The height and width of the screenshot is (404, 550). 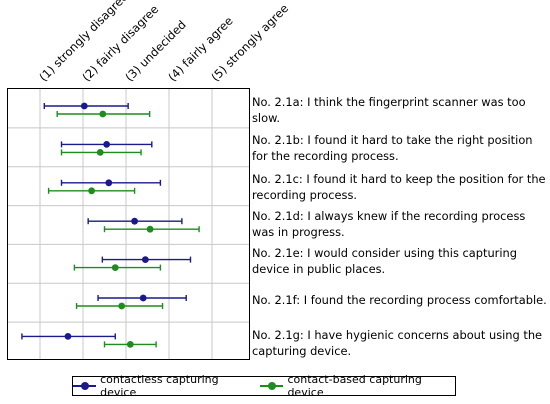 What do you see at coordinates (120, 43) in the screenshot?
I see `tick-label-2: (2) fairly disagree` at bounding box center [120, 43].